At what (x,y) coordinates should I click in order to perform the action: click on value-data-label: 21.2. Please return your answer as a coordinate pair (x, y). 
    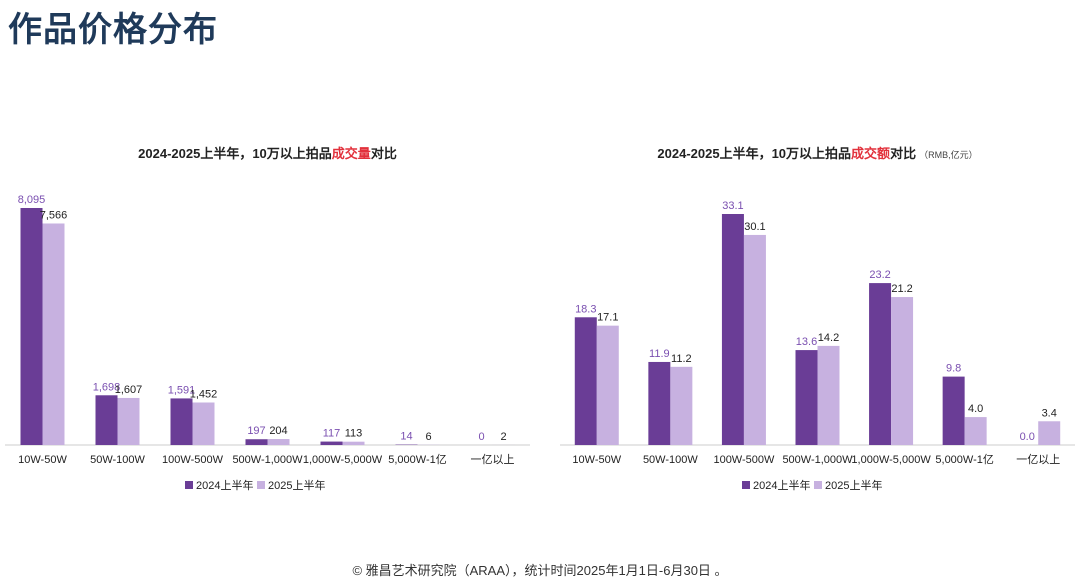
    Looking at the image, I should click on (901, 289).